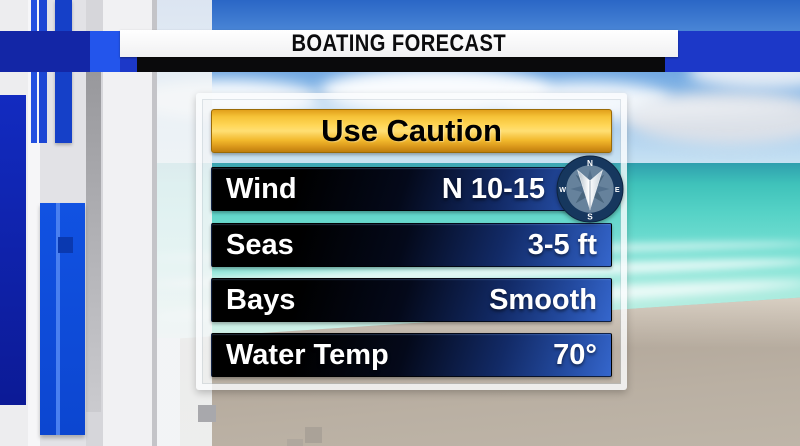 The width and height of the screenshot is (800, 446). I want to click on page-title: BOATING FORECAST, so click(399, 43).